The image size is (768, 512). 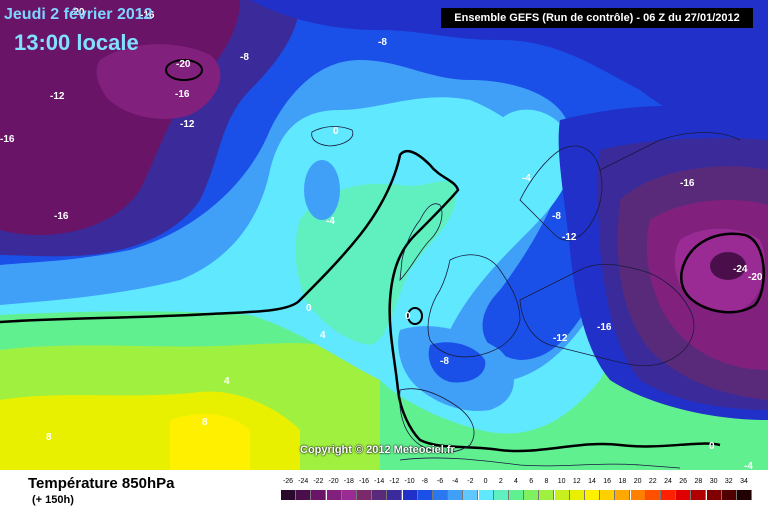 What do you see at coordinates (364, 481) in the screenshot?
I see `scale-label: -16` at bounding box center [364, 481].